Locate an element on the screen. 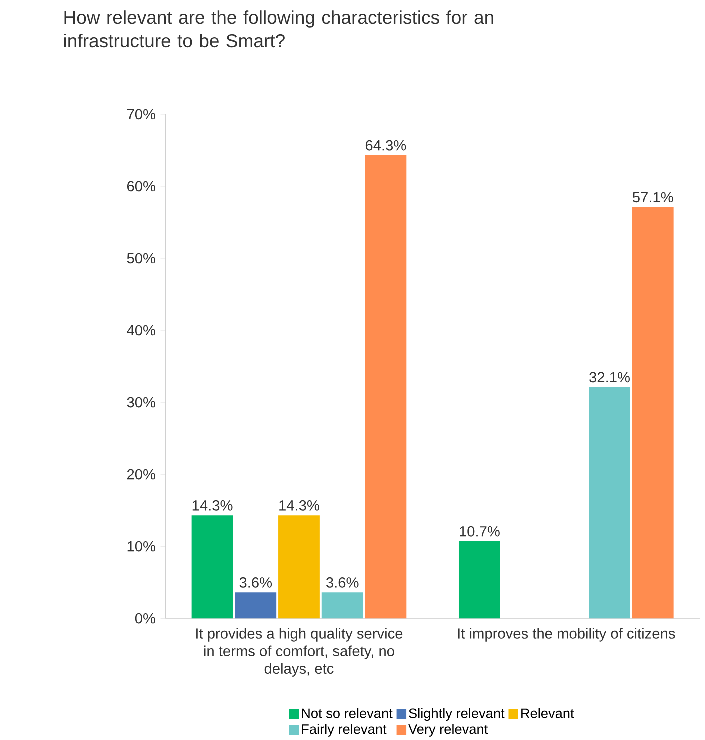 This screenshot has height=740, width=705. legend-label: Slightly relevant is located at coordinates (457, 715).